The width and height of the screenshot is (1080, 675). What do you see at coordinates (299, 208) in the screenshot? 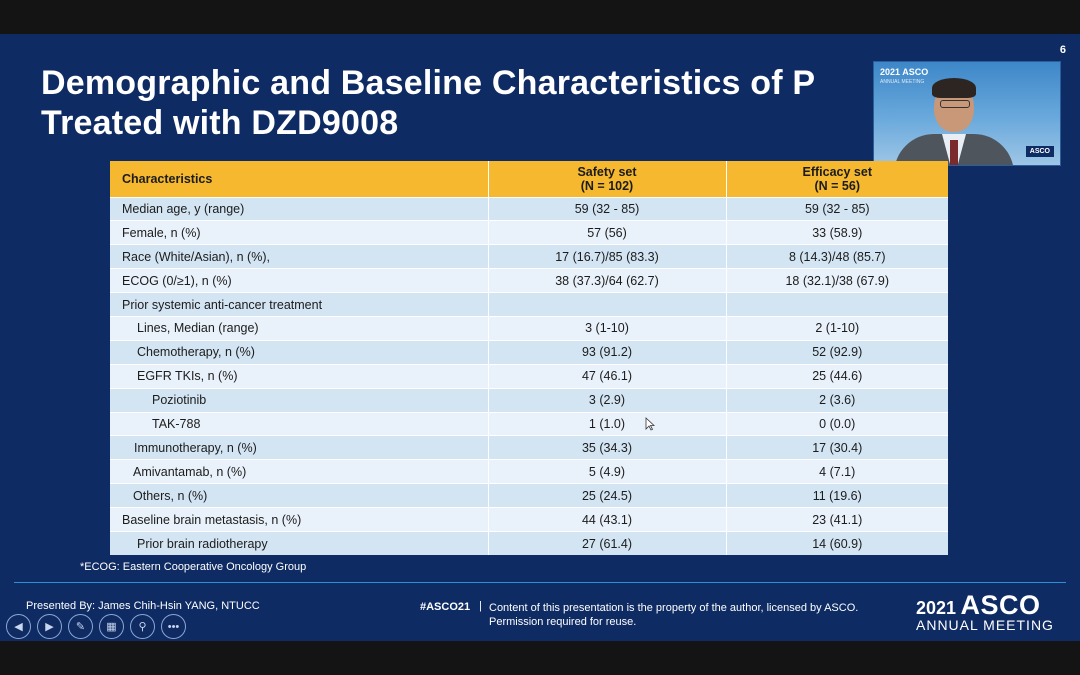
I see `row-label: Median age, y (range)` at bounding box center [299, 208].